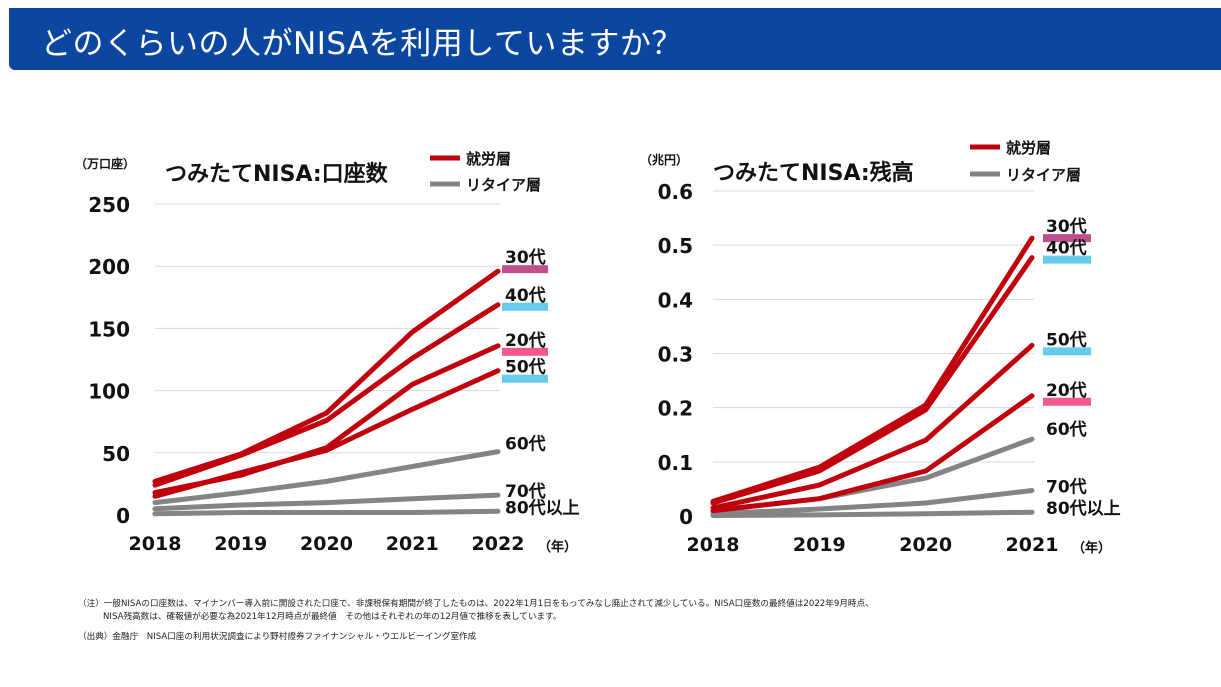  What do you see at coordinates (116, 454) in the screenshot?
I see `y-tick-label: 50` at bounding box center [116, 454].